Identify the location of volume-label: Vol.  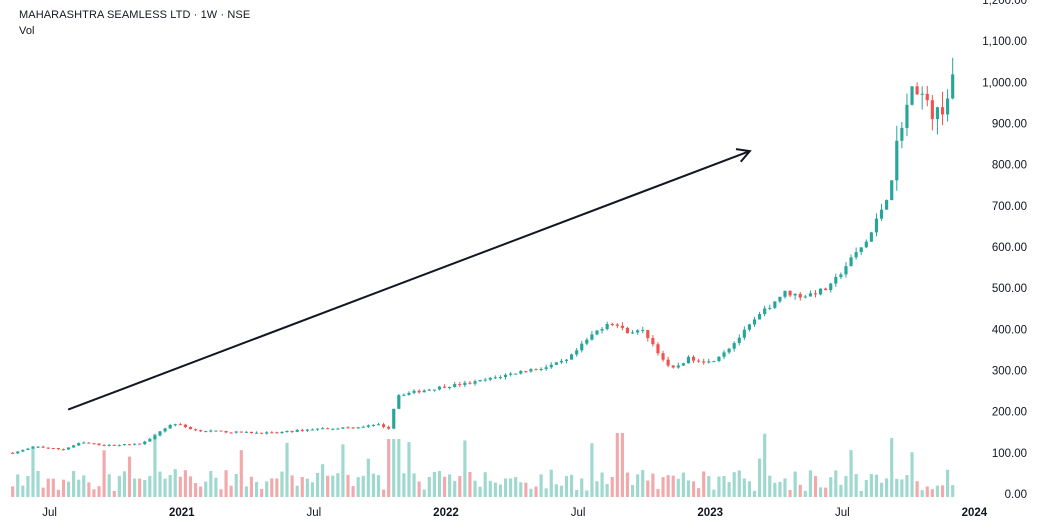
(27, 31).